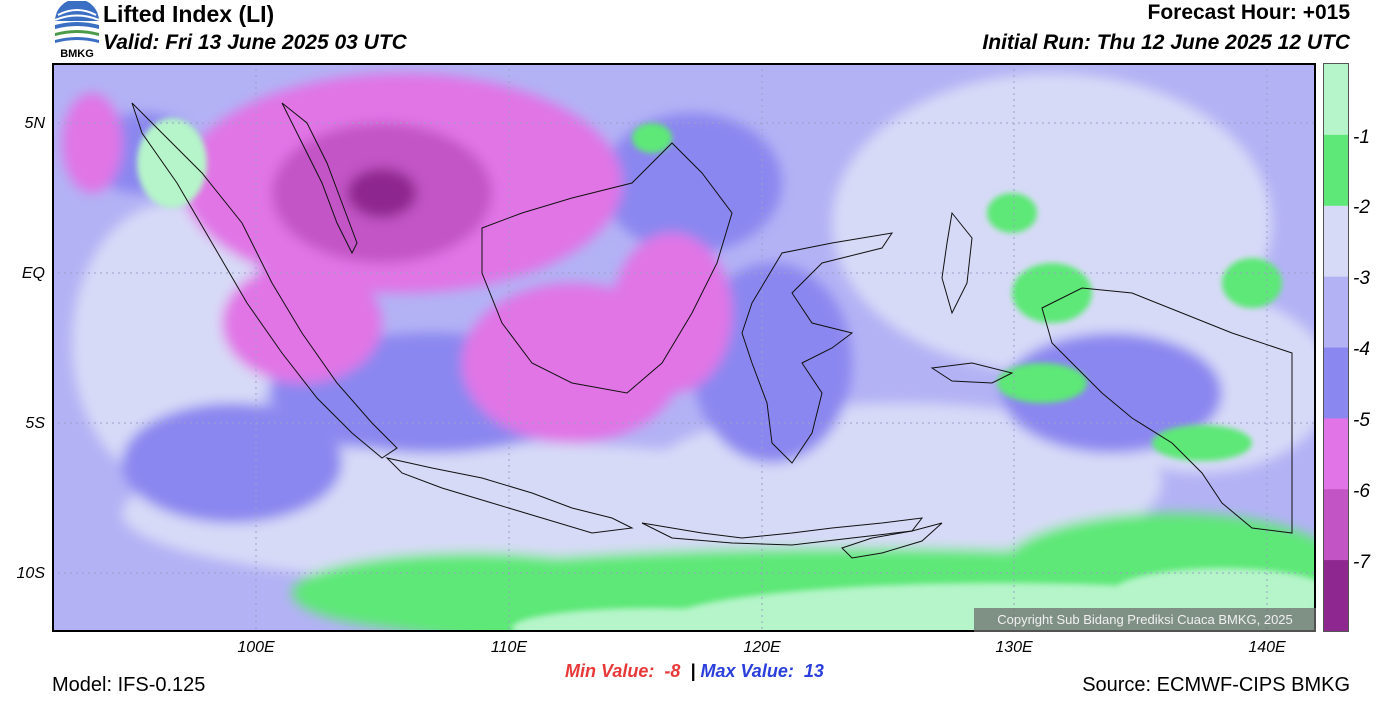 The height and width of the screenshot is (709, 1400). What do you see at coordinates (762, 647) in the screenshot?
I see `x-tick-120e: 120E` at bounding box center [762, 647].